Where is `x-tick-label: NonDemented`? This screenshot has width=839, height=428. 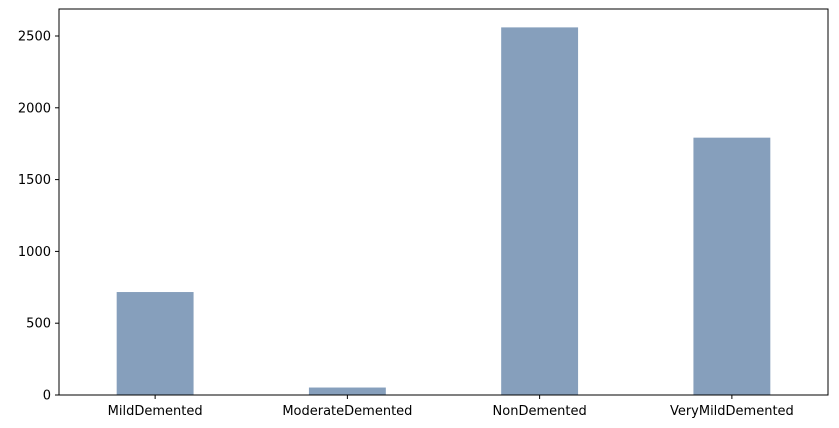 x-tick-label: NonDemented is located at coordinates (540, 411).